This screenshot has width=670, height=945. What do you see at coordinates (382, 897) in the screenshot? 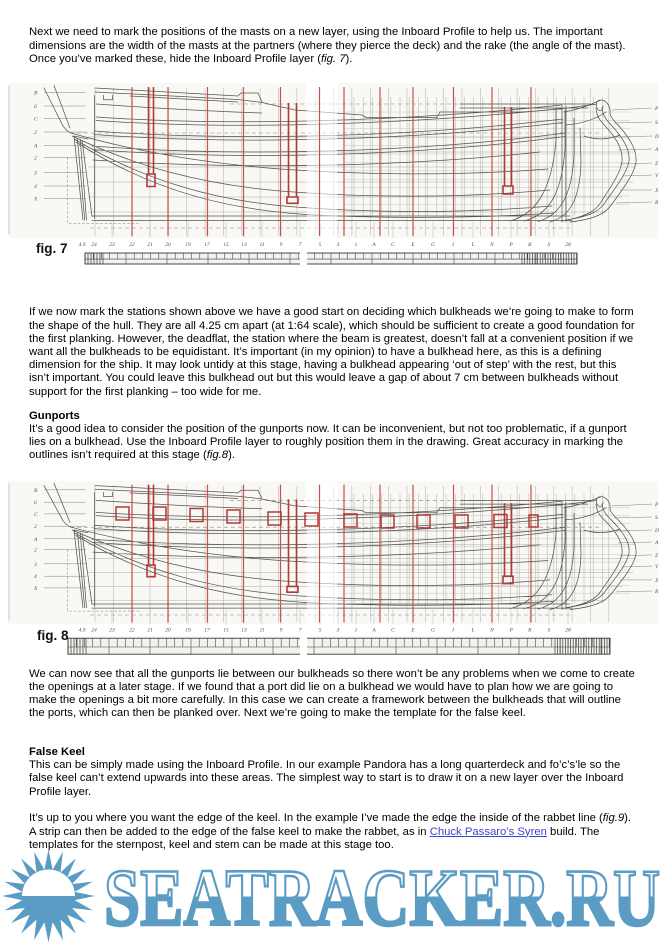
I see `svg-text: SEATRACKER.RU` at bounding box center [382, 897].